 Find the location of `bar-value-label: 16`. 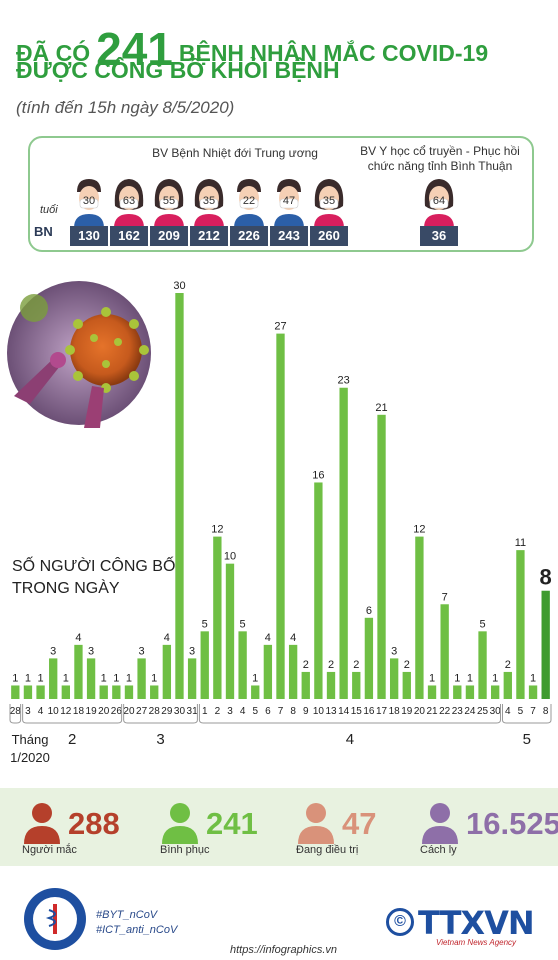

bar-value-label: 16 is located at coordinates (318, 475).